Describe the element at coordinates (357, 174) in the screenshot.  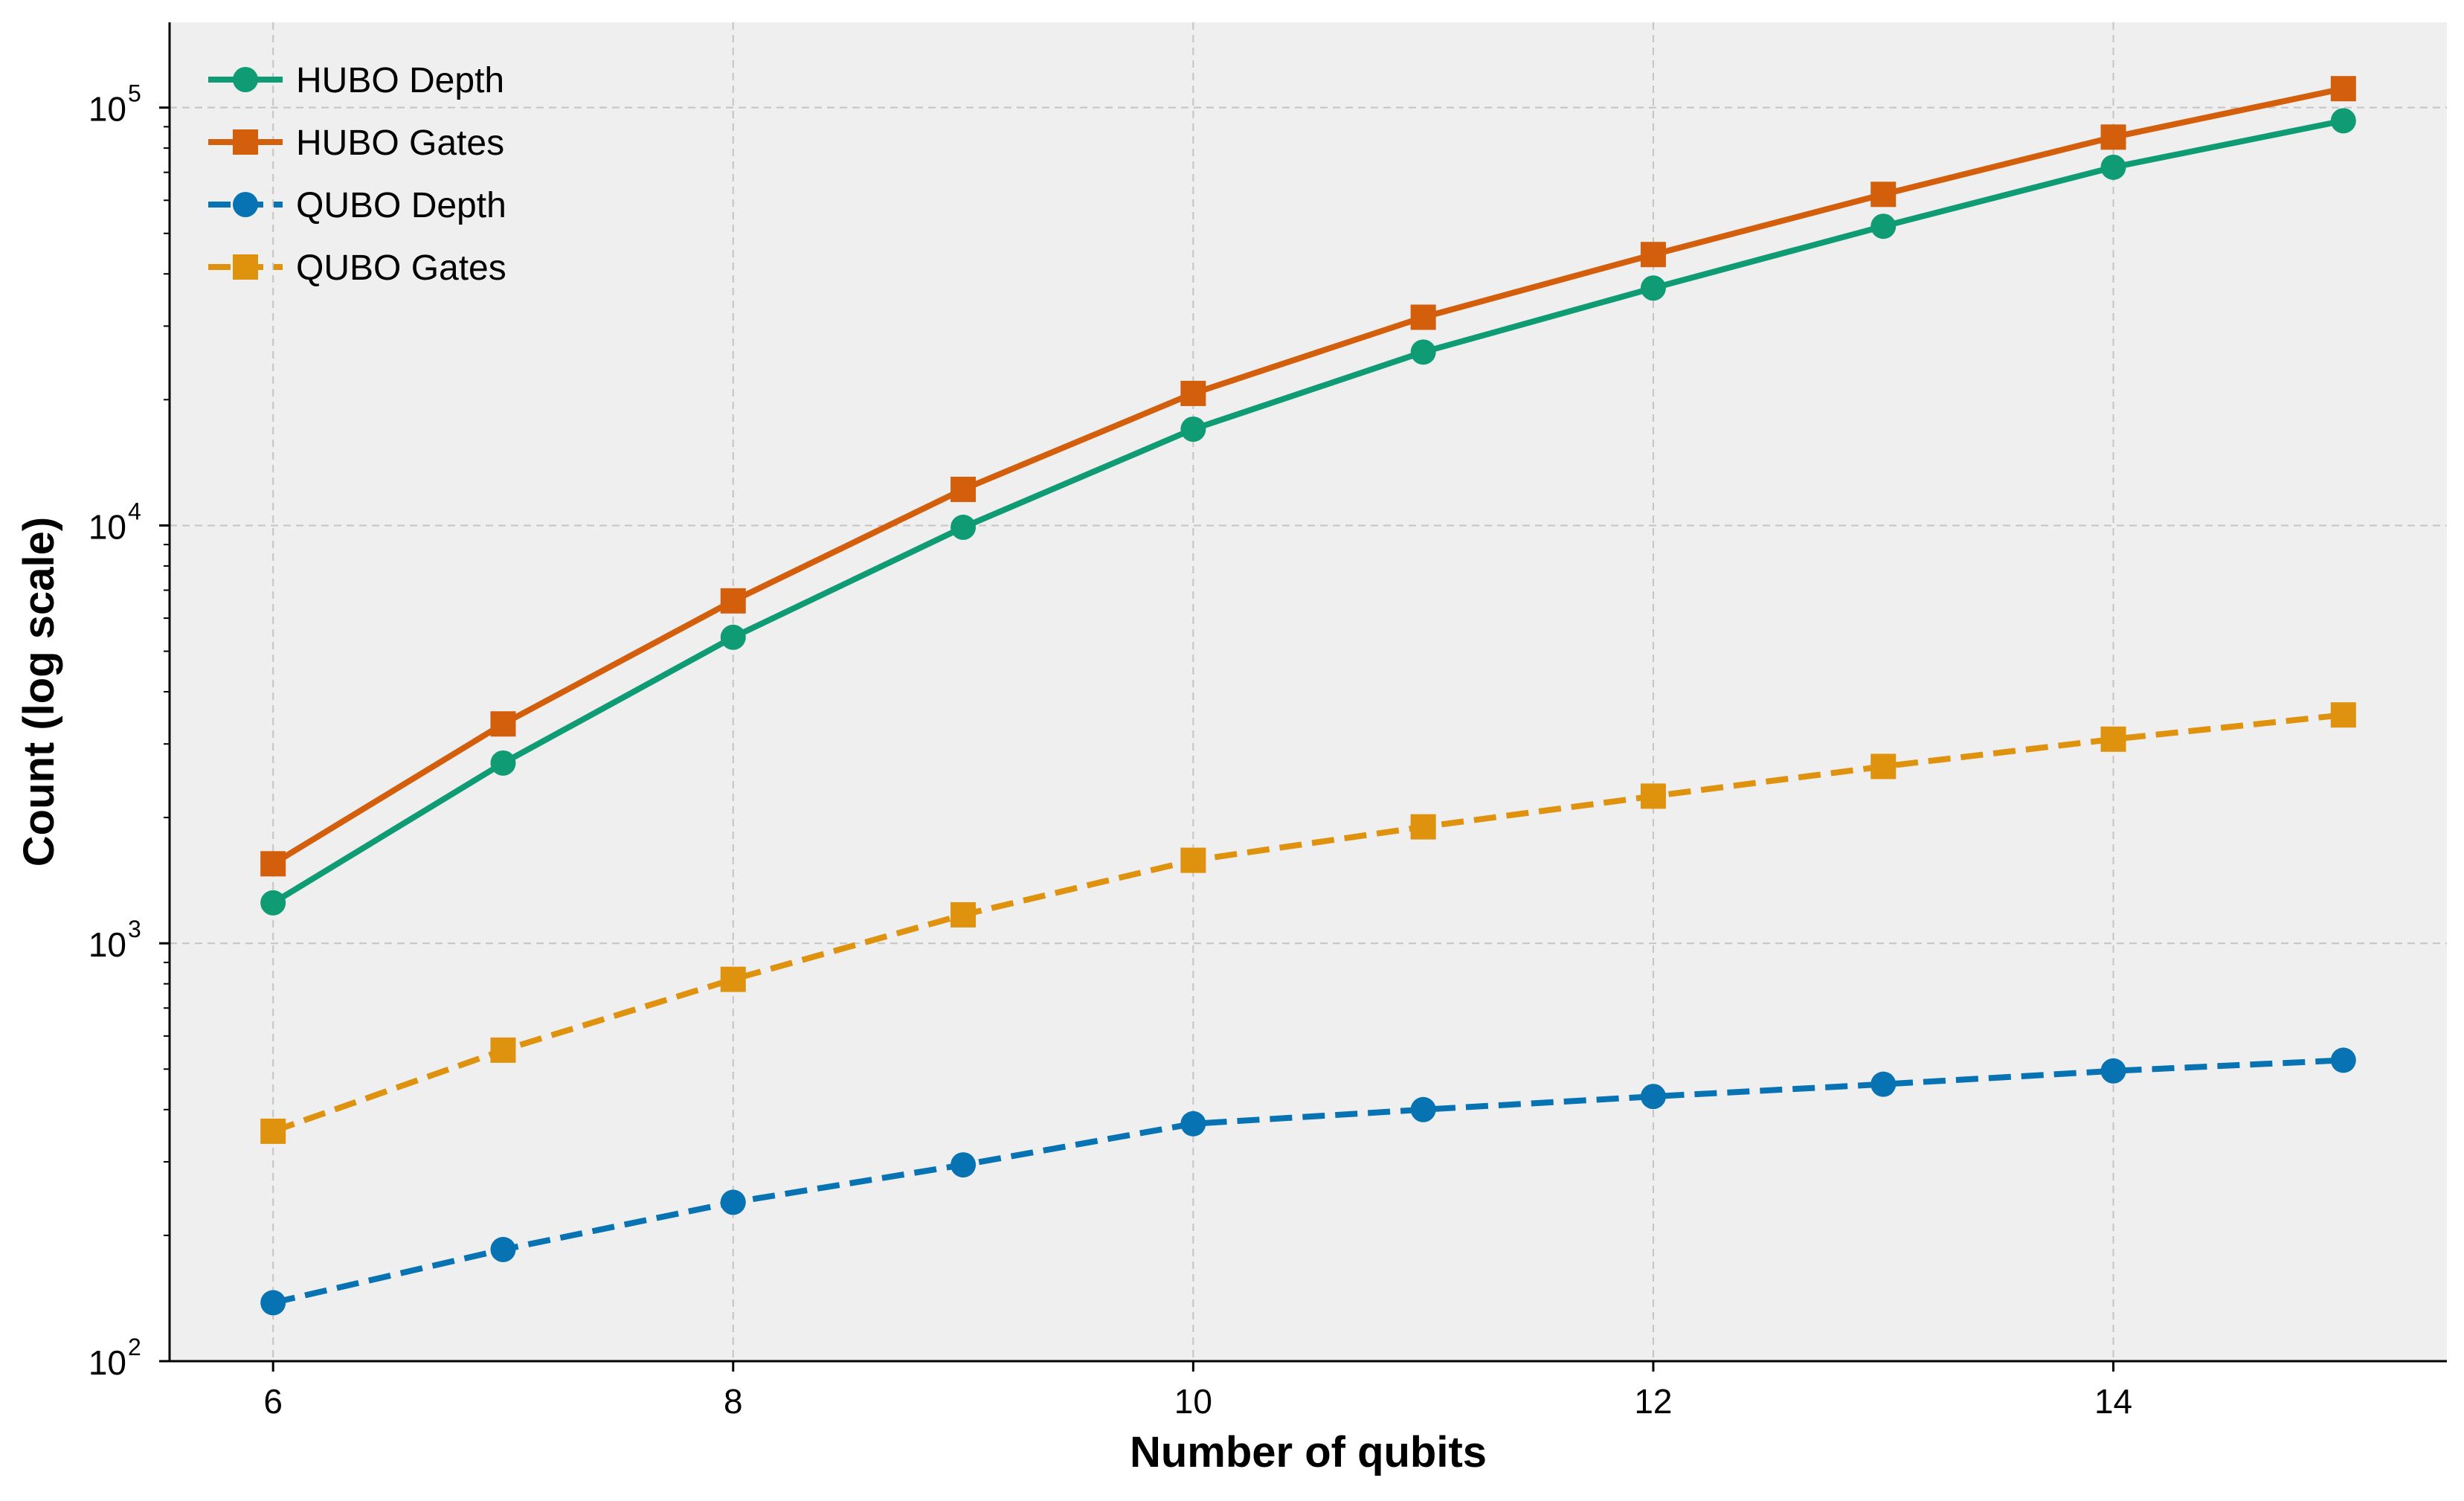
I see `legend: HUBO Depth HUBO Gates QUBO Depth QUBO Gates` at that location.